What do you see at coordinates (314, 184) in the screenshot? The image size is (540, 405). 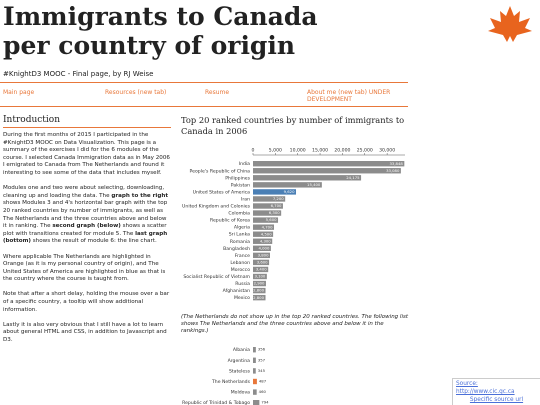 I see `value-label: 15,400` at bounding box center [314, 184].